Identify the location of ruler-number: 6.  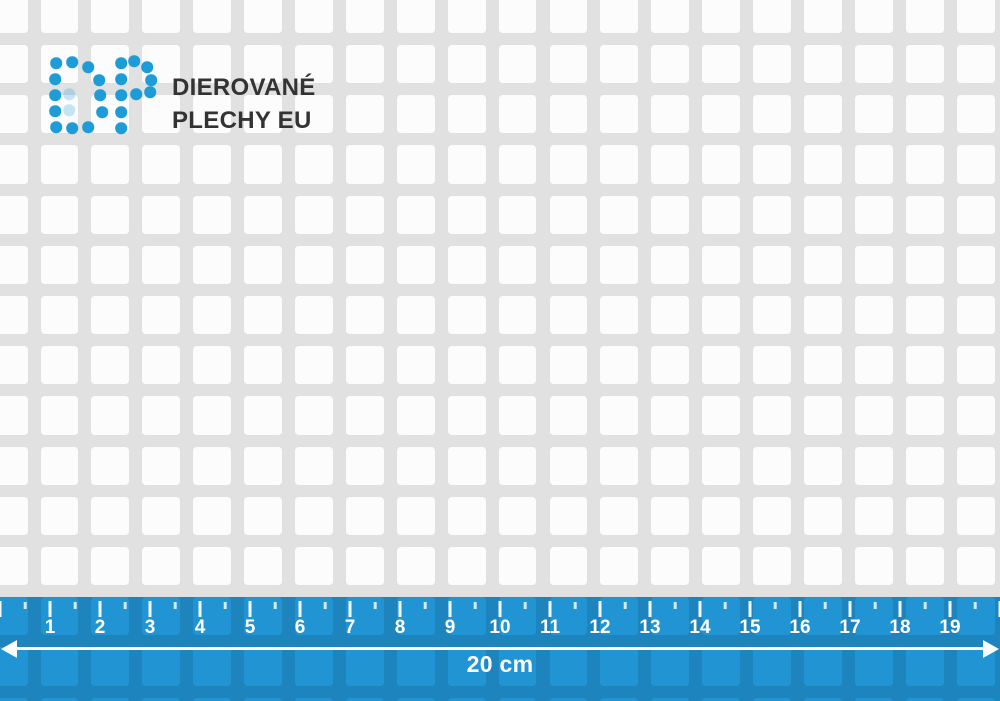
(300, 627).